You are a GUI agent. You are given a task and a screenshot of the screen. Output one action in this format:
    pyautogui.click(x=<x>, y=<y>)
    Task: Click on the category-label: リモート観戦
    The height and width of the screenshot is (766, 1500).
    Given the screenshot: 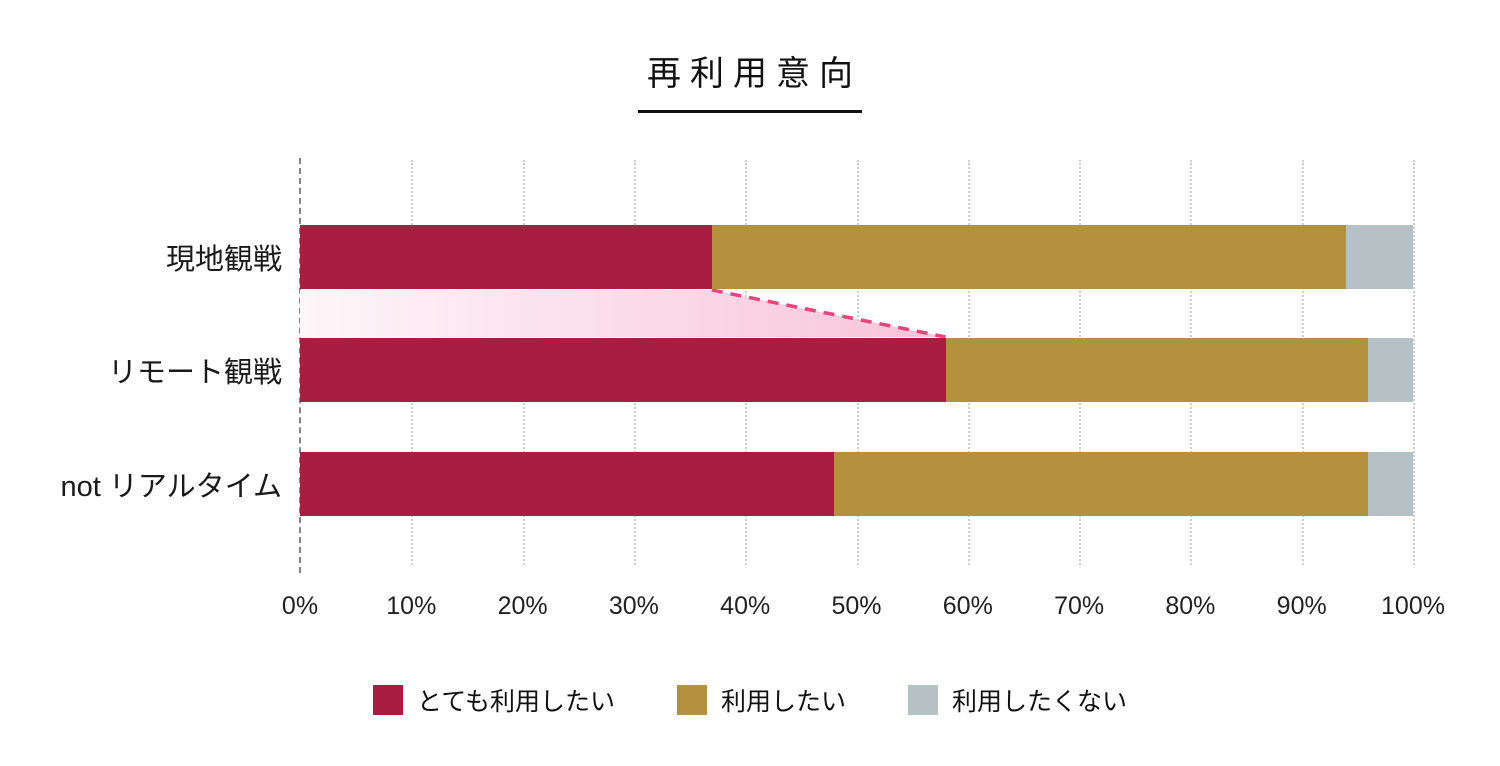 What is the action you would take?
    pyautogui.click(x=194, y=373)
    